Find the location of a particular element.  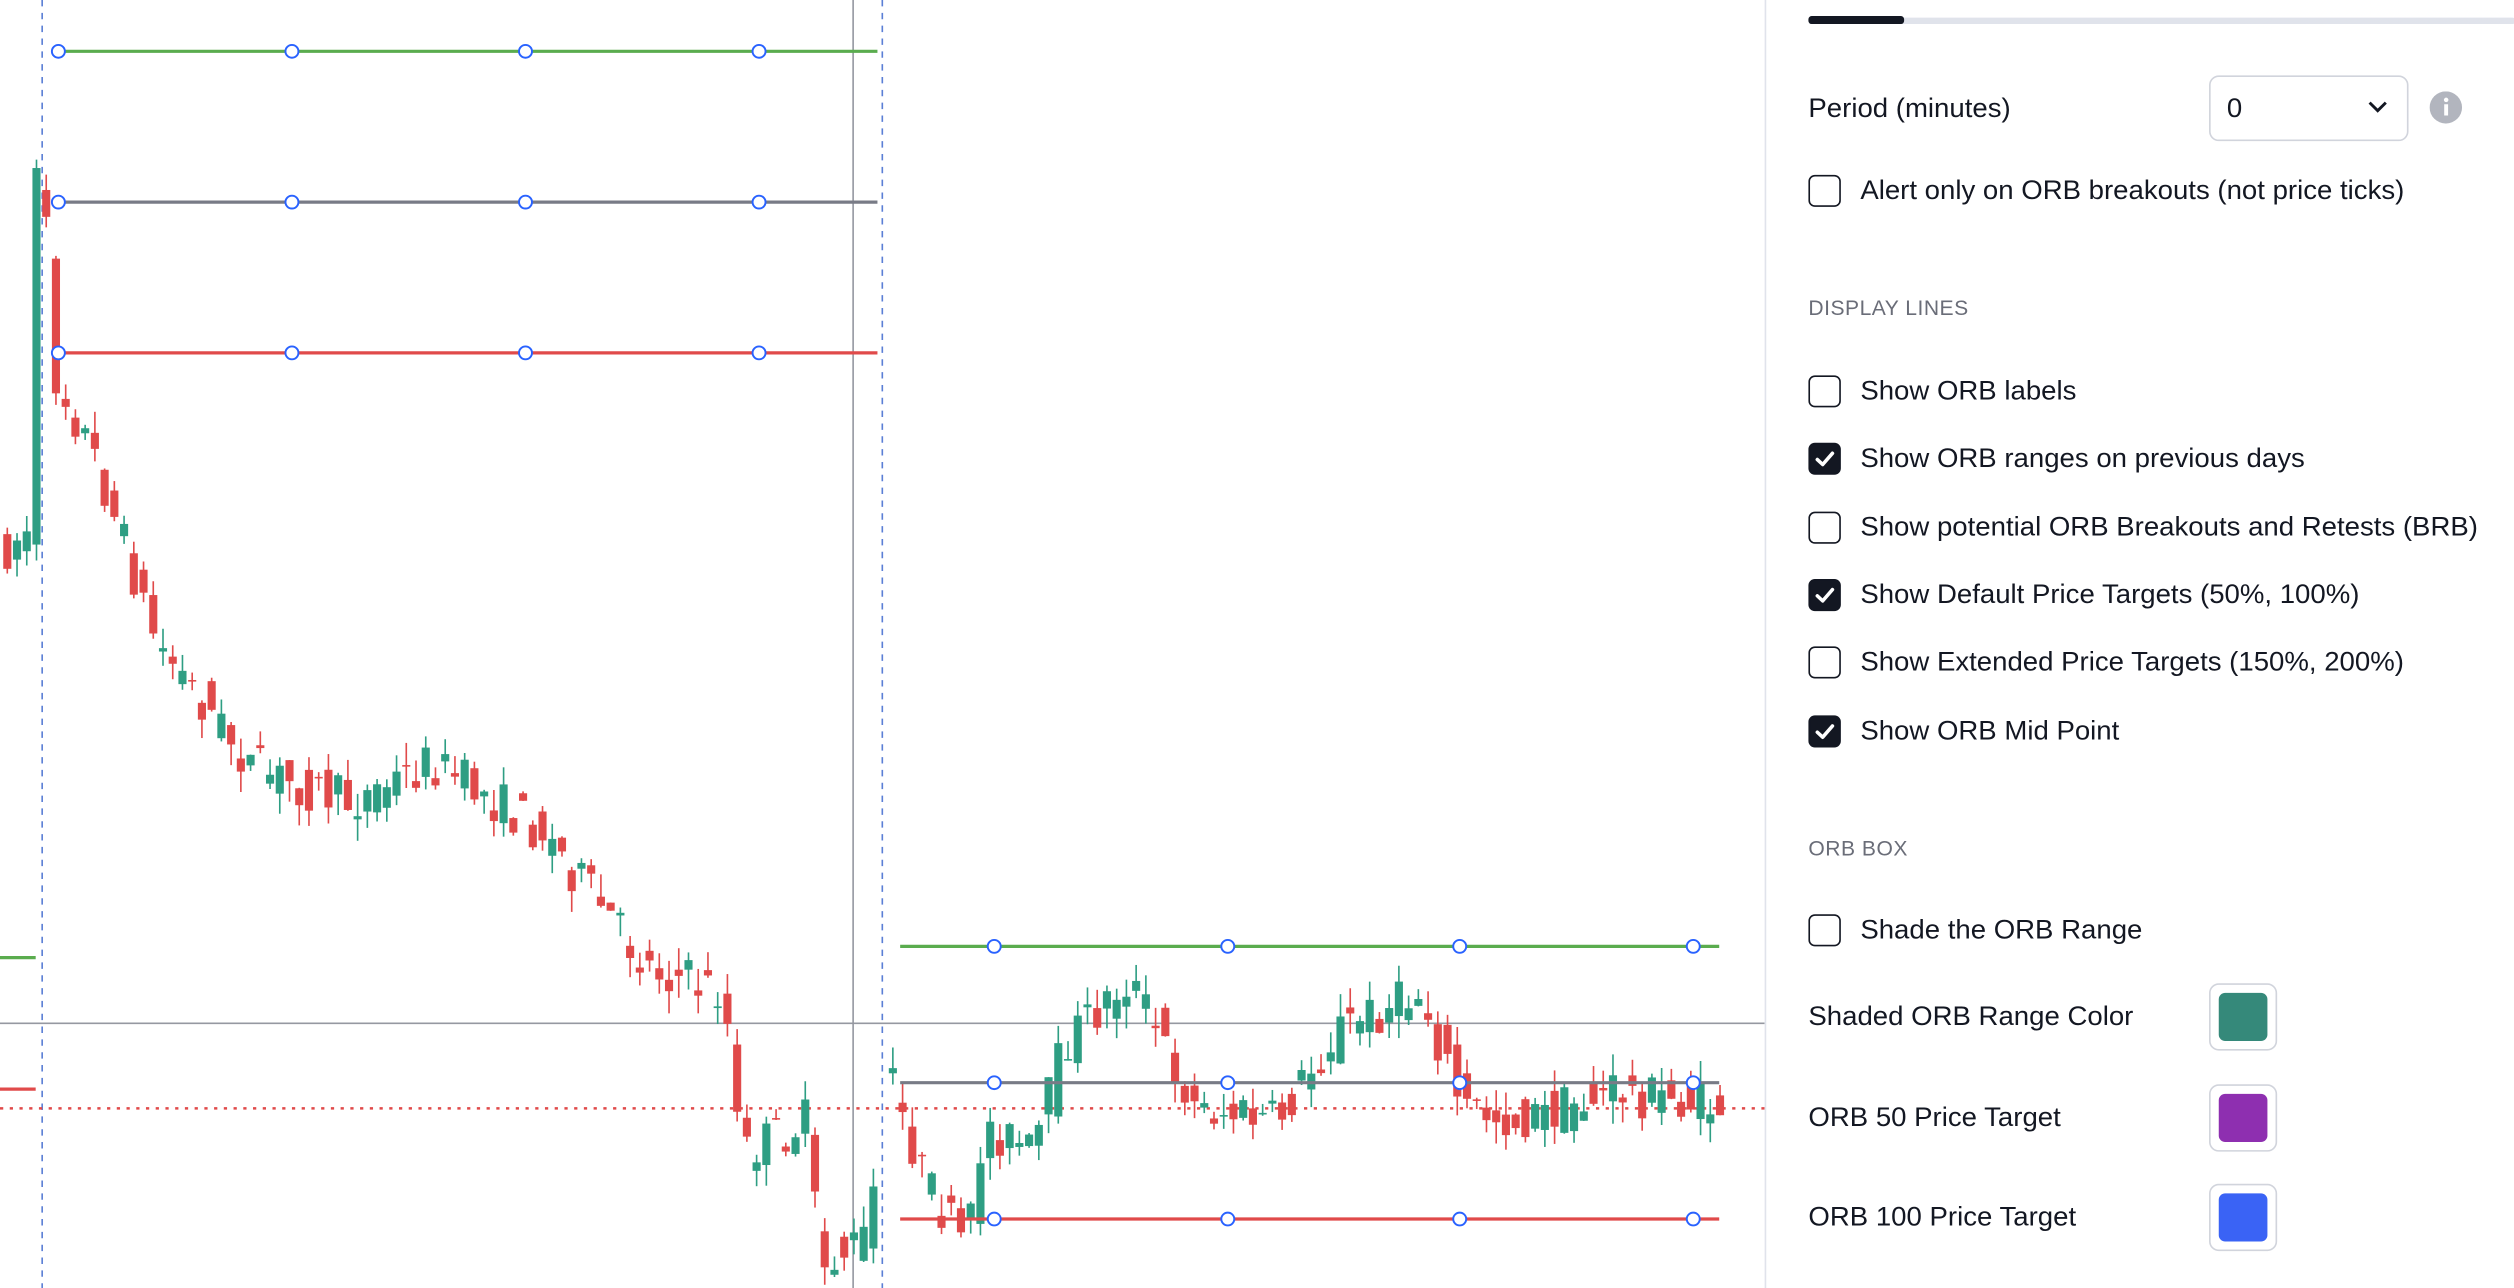

period-select: 0 is located at coordinates (2309, 108).